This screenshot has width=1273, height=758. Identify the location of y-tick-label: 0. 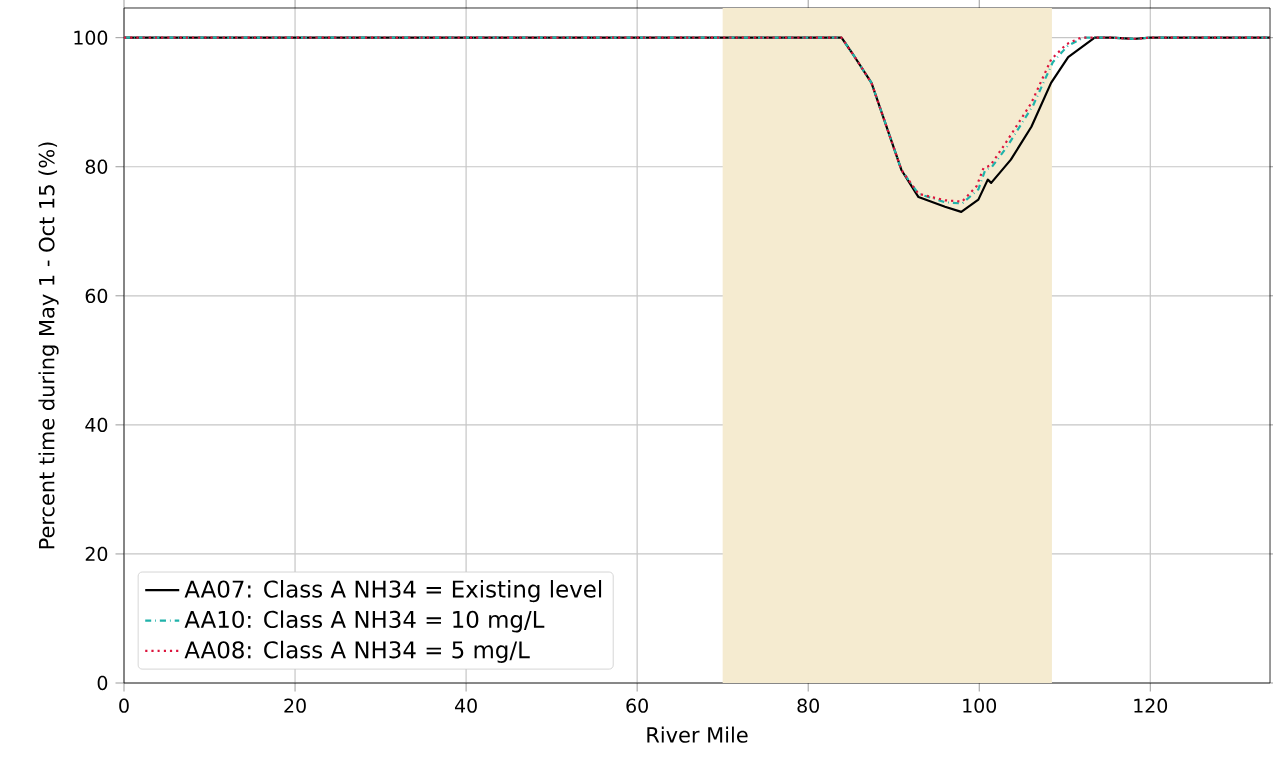
(102, 683).